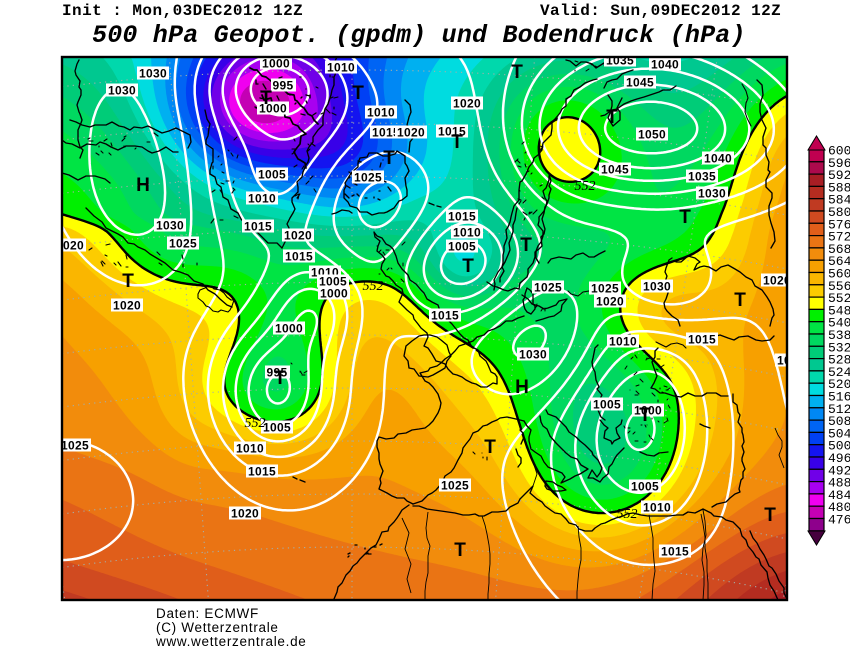 This screenshot has height=662, width=850. Describe the element at coordinates (839, 347) in the screenshot. I see `svg-text: 532` at that location.